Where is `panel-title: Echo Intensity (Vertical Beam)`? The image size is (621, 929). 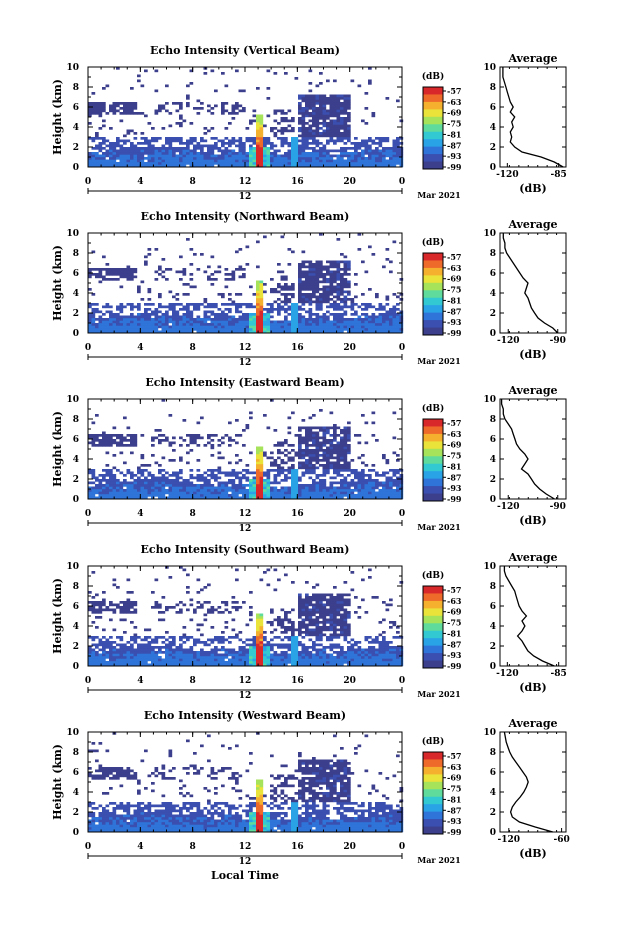
panel-title: Echo Intensity (Vertical Beam) is located at coordinates (245, 50).